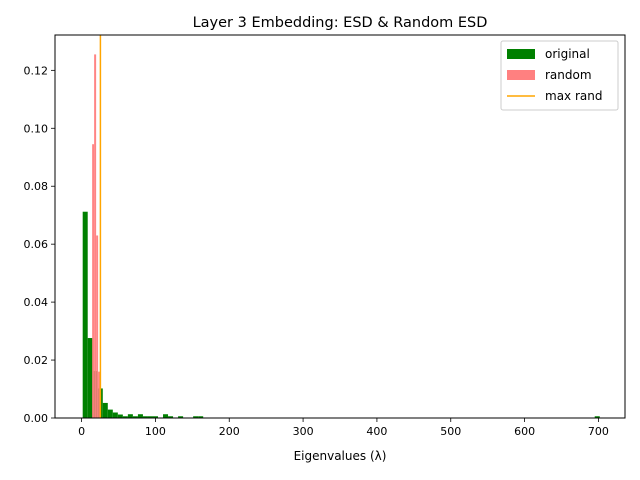 The image size is (640, 480). I want to click on x-tick-label: 400, so click(376, 431).